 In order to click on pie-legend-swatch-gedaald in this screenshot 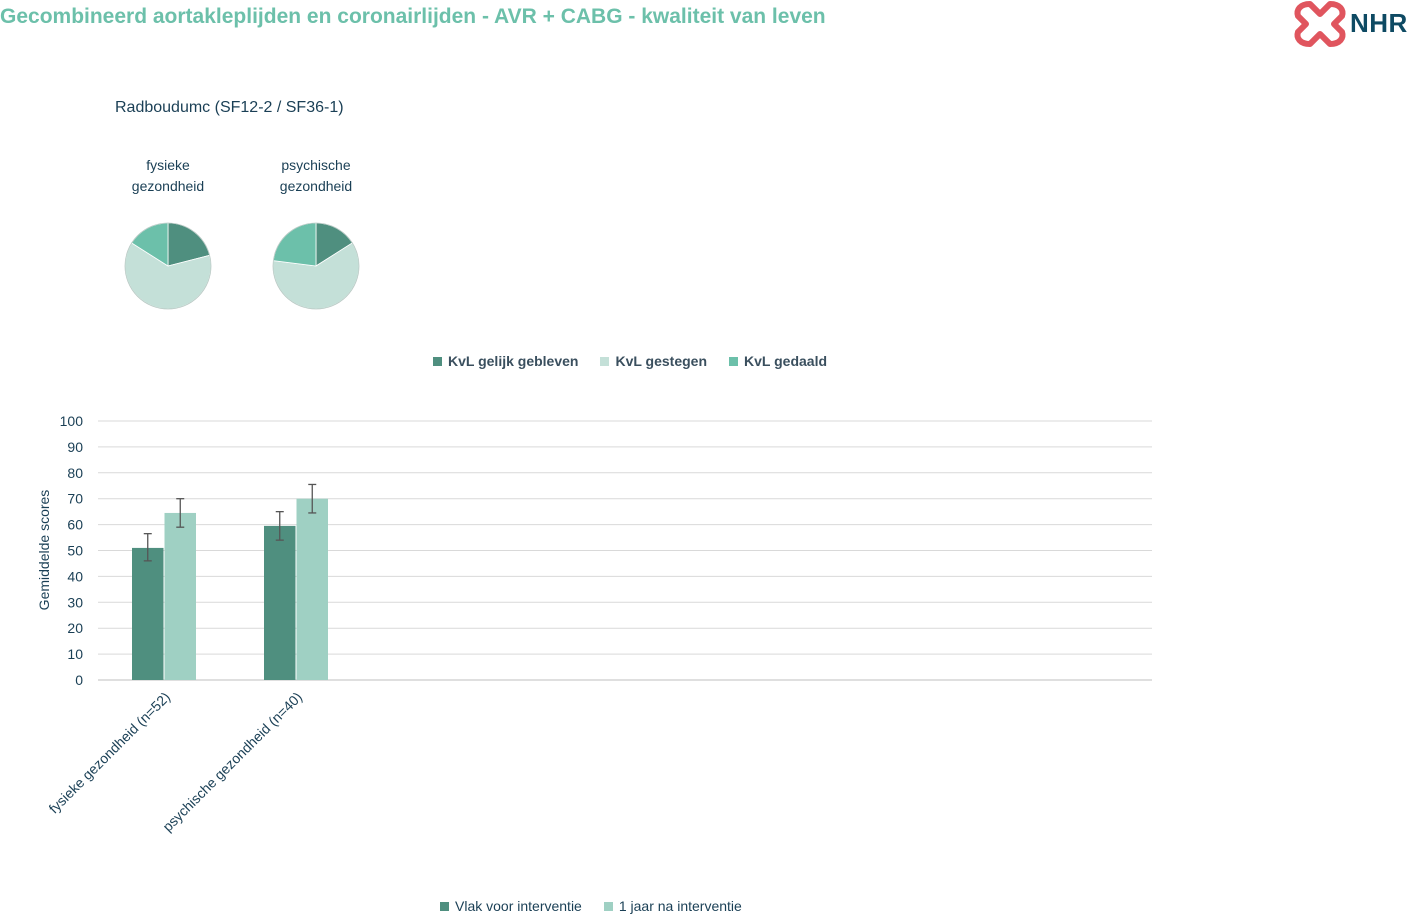, I will do `click(734, 361)`.